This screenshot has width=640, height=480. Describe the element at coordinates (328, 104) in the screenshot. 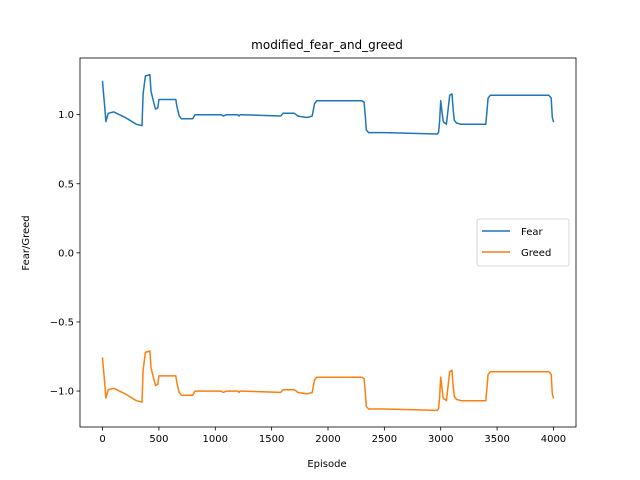

I see `series-line-fear` at that location.